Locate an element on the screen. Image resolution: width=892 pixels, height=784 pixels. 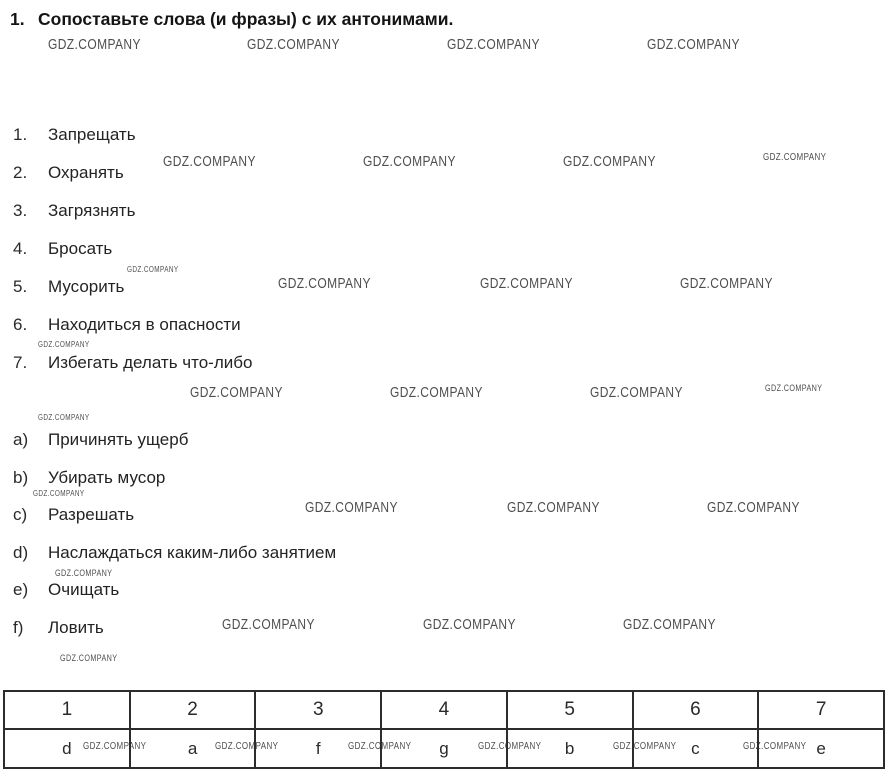
answer-table-header-cell: 4 is located at coordinates (444, 710).